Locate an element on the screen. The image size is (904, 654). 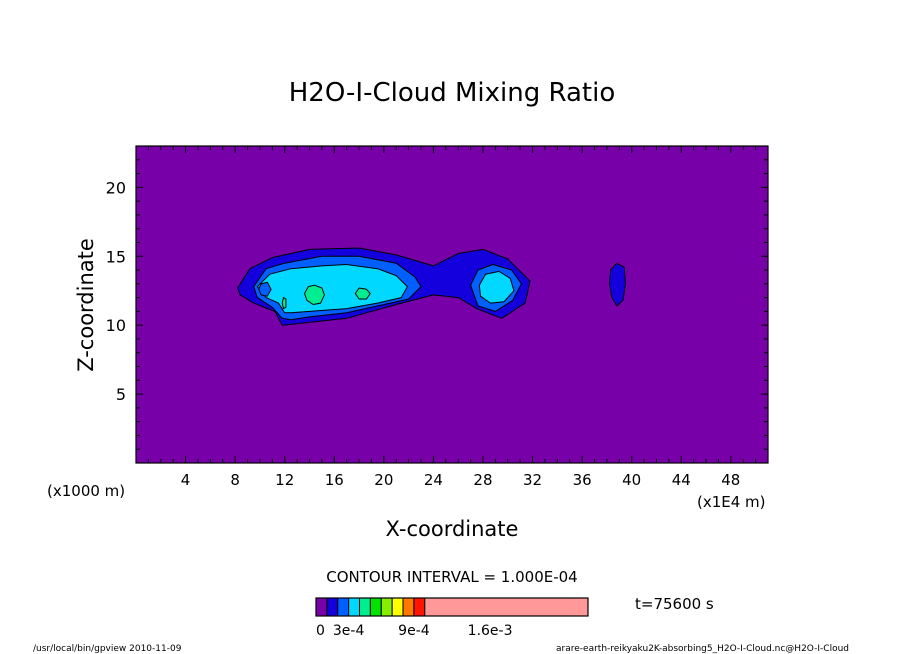
contour-interval: CONTOUR INTERVAL = 1.000E-04 is located at coordinates (451, 577).